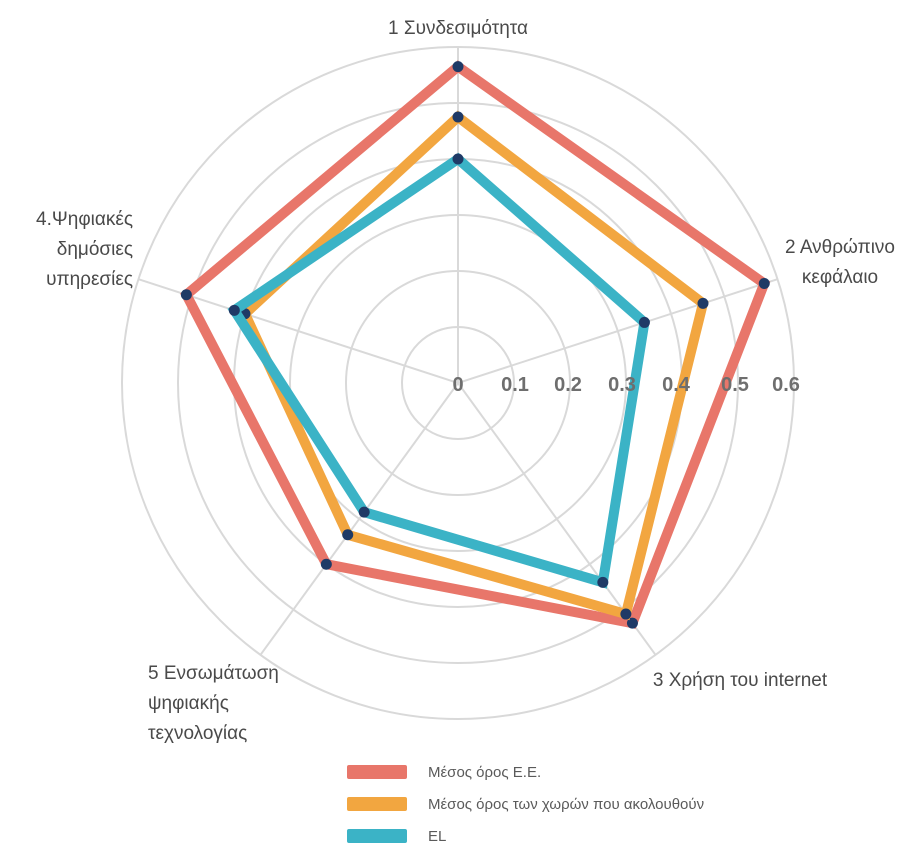 This screenshot has height=843, width=918. What do you see at coordinates (622, 385) in the screenshot?
I see `tick-label: 0.3` at bounding box center [622, 385].